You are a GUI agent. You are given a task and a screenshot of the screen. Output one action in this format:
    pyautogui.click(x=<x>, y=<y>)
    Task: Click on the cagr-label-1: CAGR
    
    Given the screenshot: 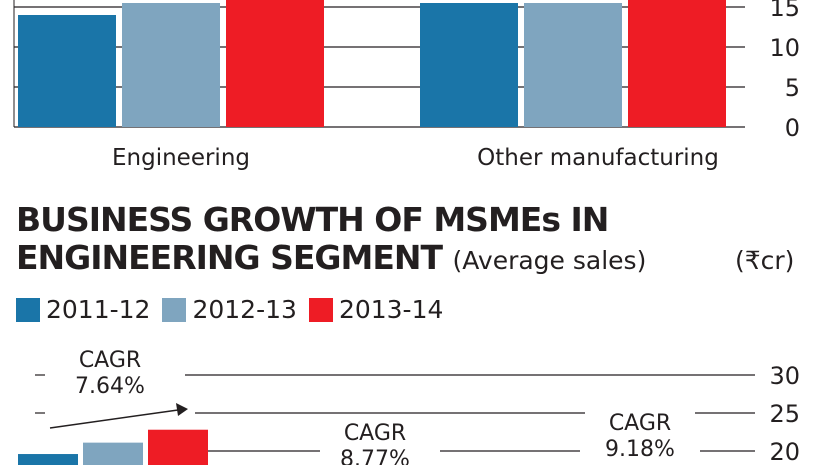 What is the action you would take?
    pyautogui.click(x=110, y=360)
    